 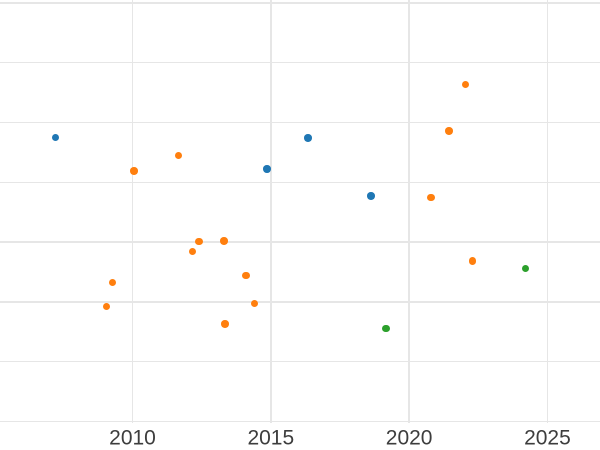 I want to click on x-tick-label: 2015, so click(x=271, y=438).